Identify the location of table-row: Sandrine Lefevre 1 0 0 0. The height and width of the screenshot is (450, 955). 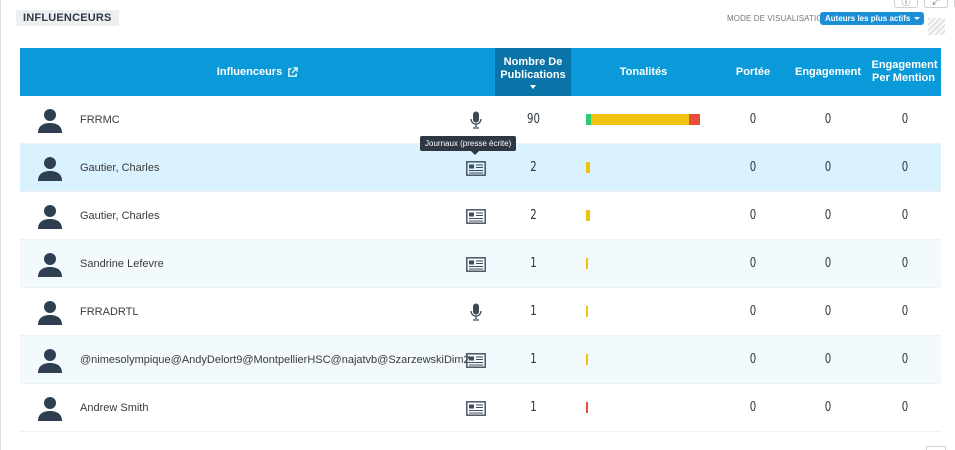
(480, 264).